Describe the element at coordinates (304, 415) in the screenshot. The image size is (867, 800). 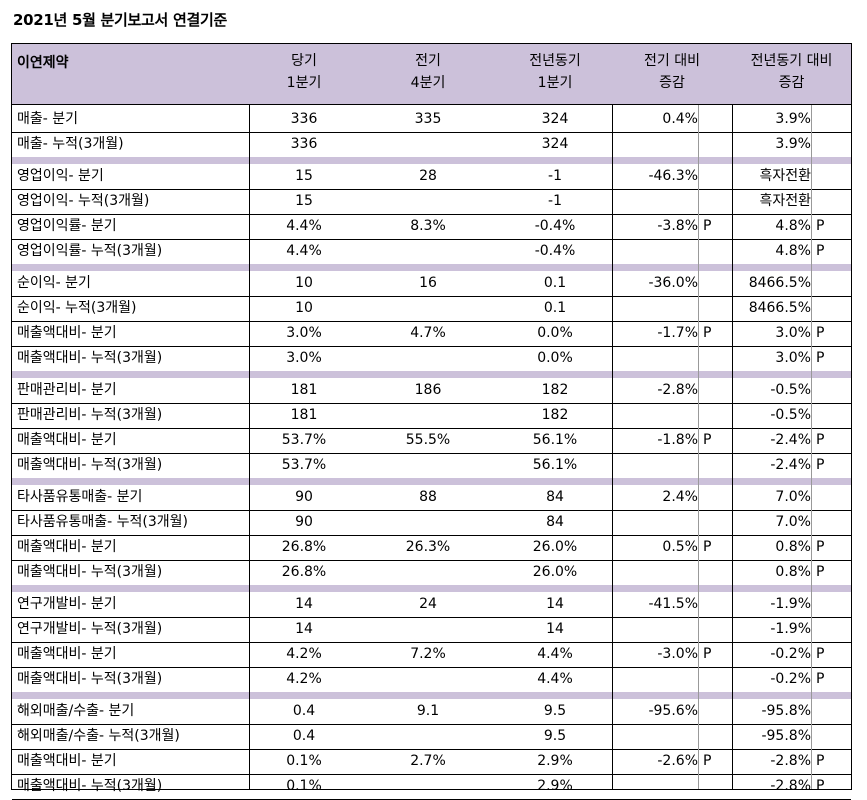
I see `cell-current: 181` at that location.